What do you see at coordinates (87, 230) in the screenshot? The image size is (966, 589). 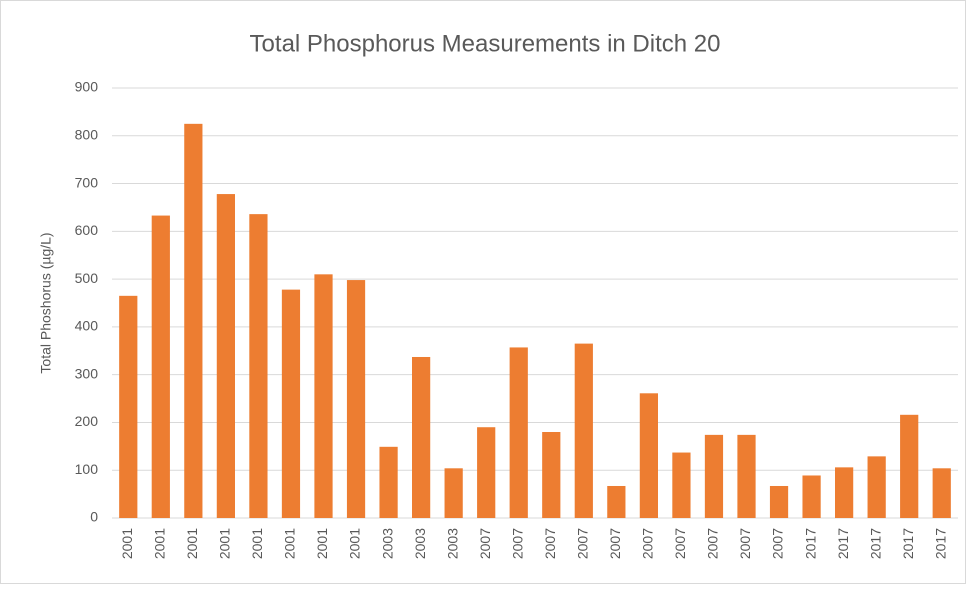 I see `y-tick-label: 600` at bounding box center [87, 230].